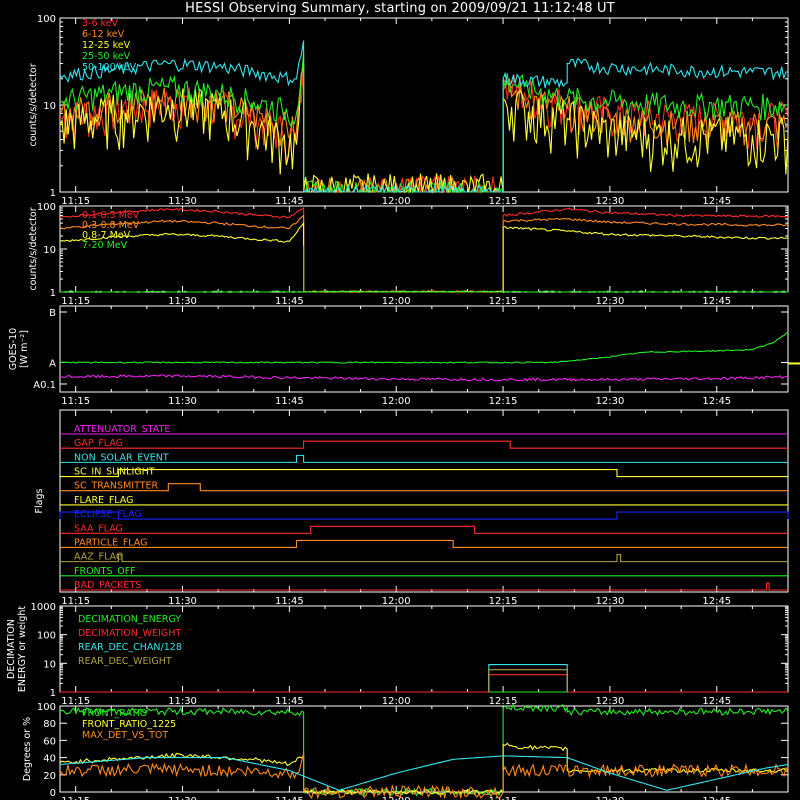 The width and height of the screenshot is (800, 800). What do you see at coordinates (75, 798) in the screenshot?
I see `ratios-x-tick-label: 11:15` at bounding box center [75, 798].